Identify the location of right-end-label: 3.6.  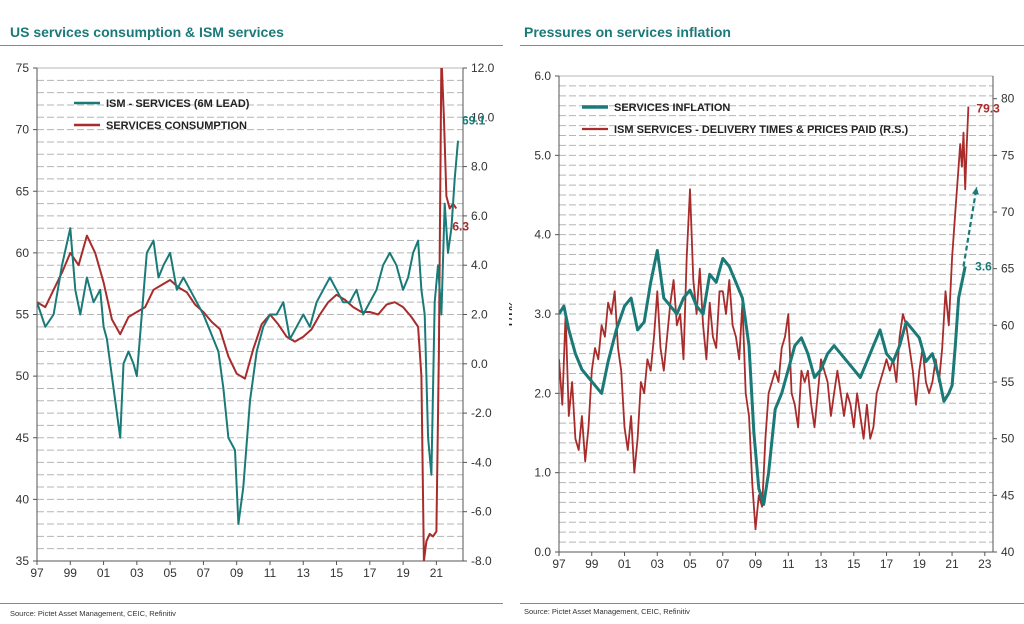
(983, 266).